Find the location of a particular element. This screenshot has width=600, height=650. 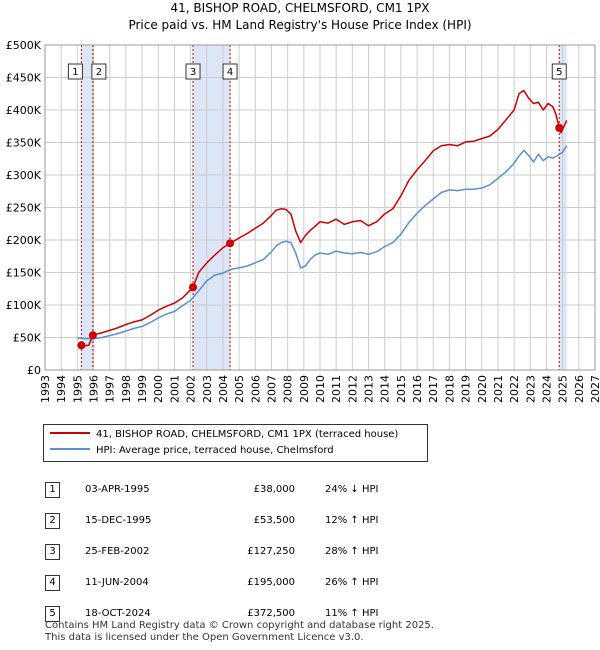

sale-label: 5 is located at coordinates (559, 72).